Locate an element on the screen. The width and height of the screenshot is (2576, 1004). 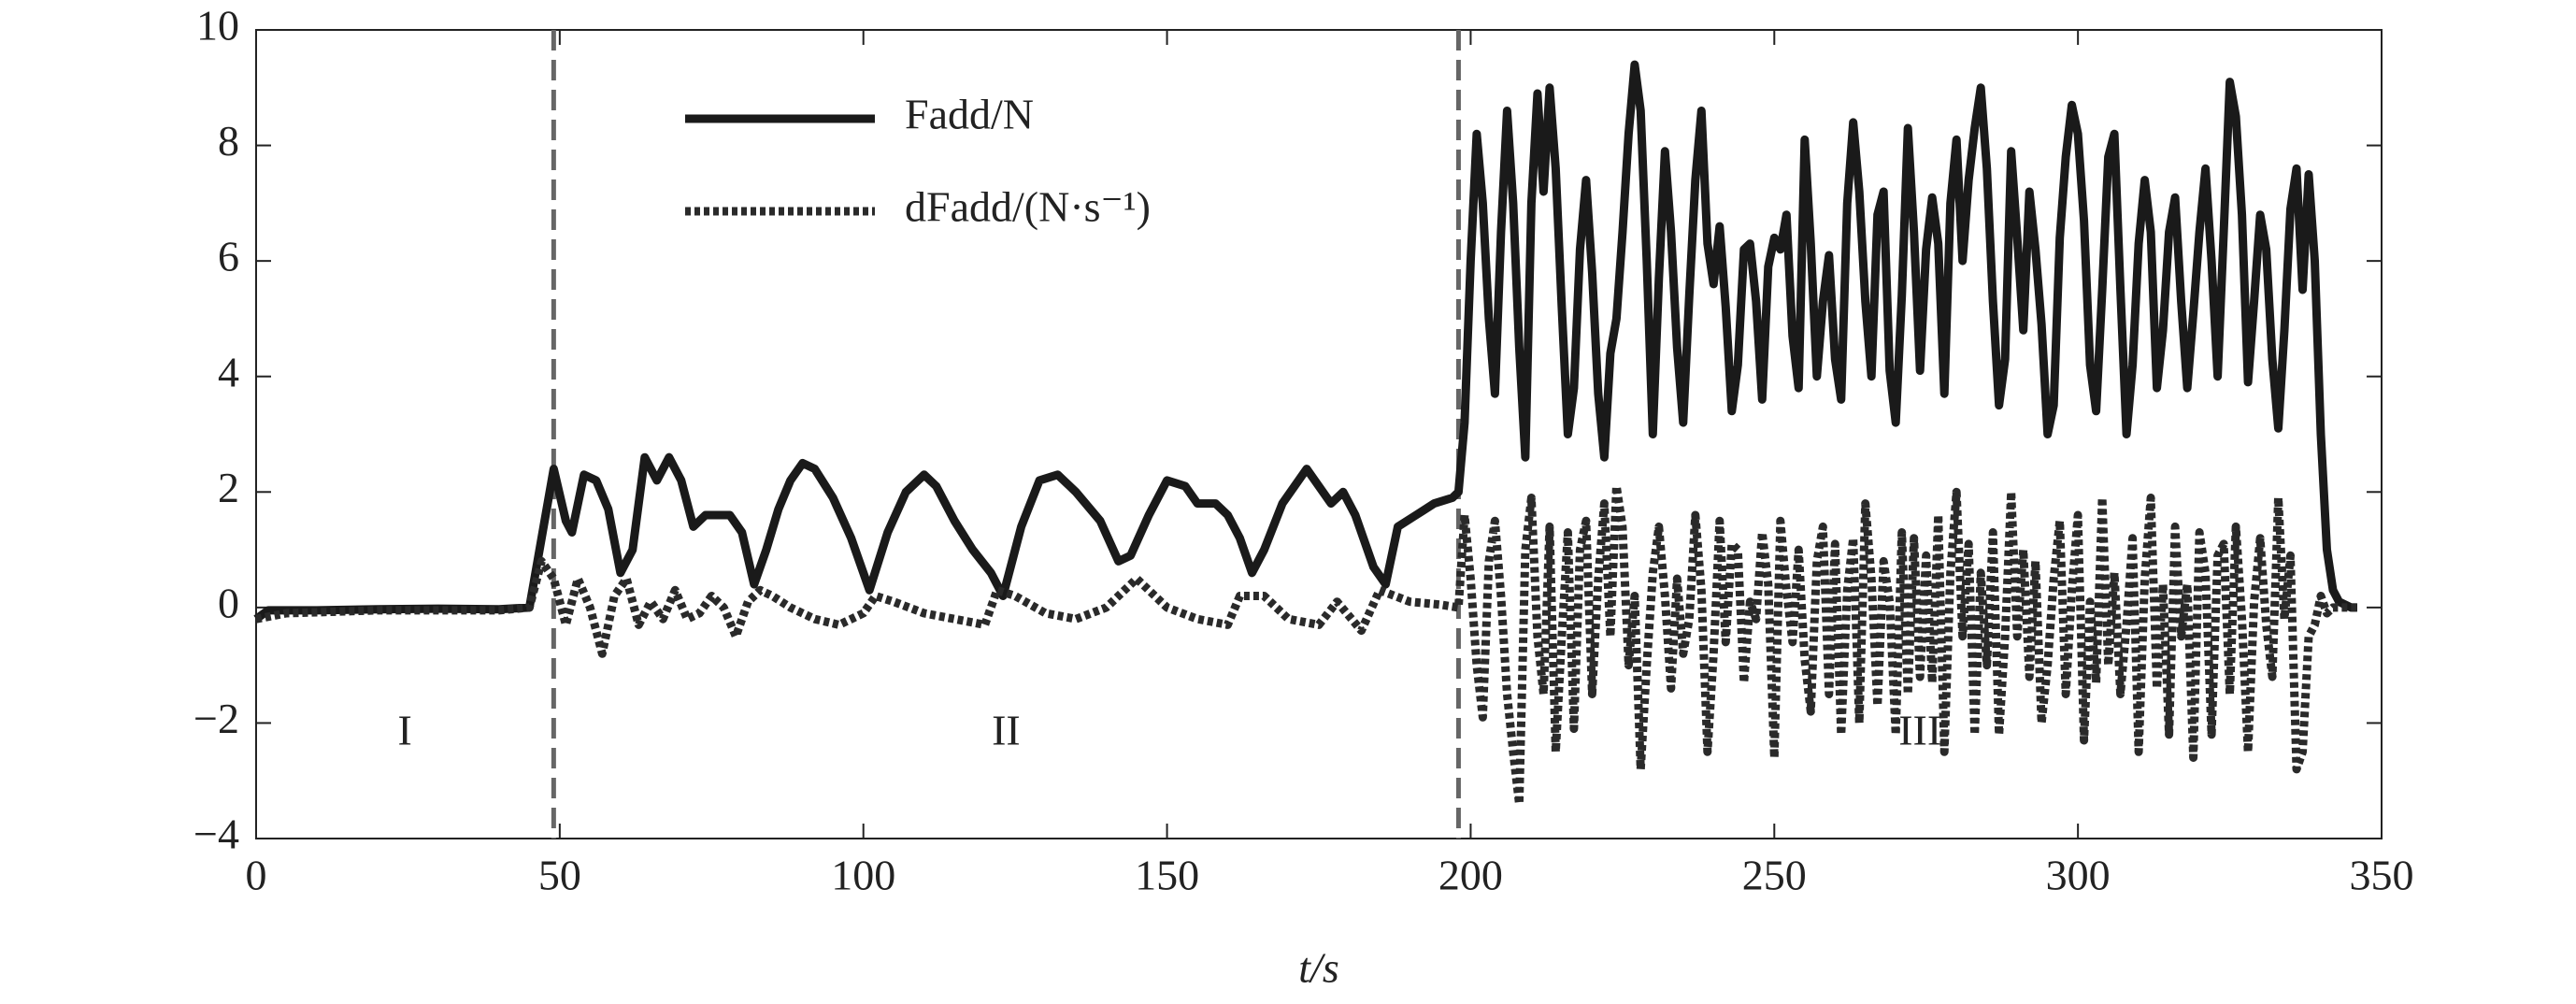
y-tick-label: 6 is located at coordinates (228, 256).